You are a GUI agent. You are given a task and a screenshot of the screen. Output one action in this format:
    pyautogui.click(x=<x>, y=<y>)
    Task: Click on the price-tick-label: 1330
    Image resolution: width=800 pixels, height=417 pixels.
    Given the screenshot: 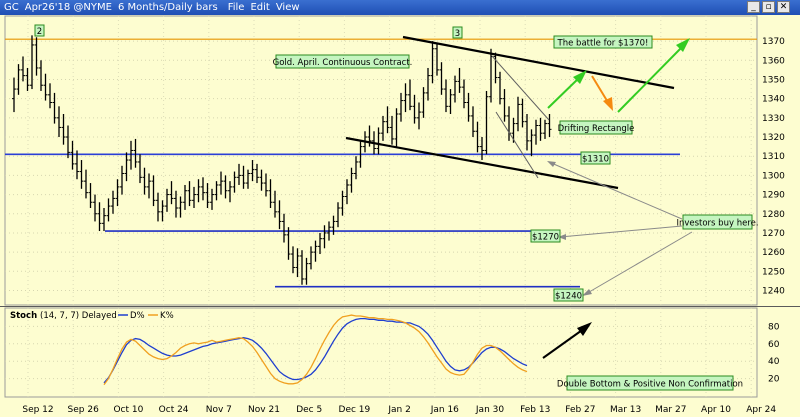 What is the action you would take?
    pyautogui.click(x=773, y=119)
    